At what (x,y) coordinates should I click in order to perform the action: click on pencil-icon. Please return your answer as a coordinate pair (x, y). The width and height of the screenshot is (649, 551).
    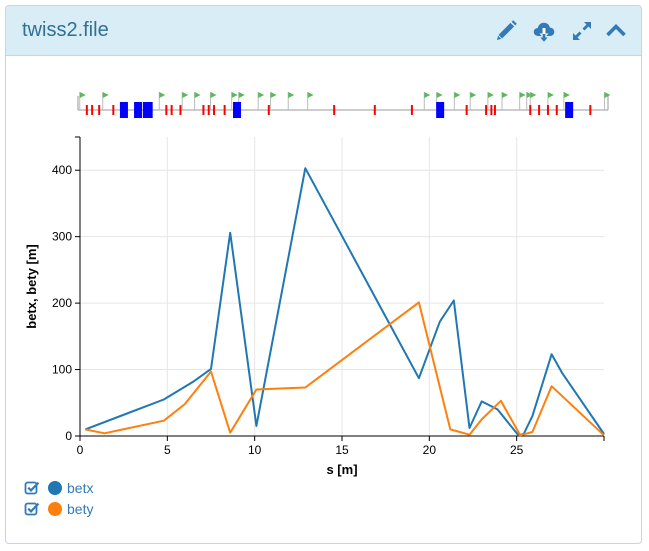
    Looking at the image, I should click on (507, 30).